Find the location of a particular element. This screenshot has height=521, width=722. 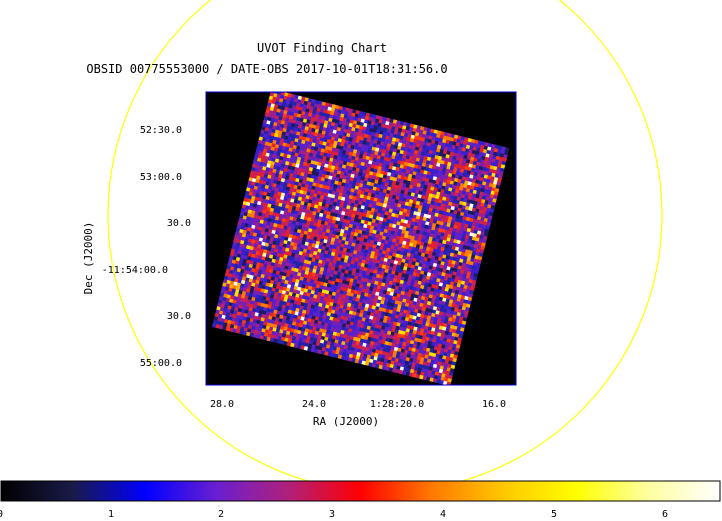

colorbar-tick-label: 5 is located at coordinates (554, 514).